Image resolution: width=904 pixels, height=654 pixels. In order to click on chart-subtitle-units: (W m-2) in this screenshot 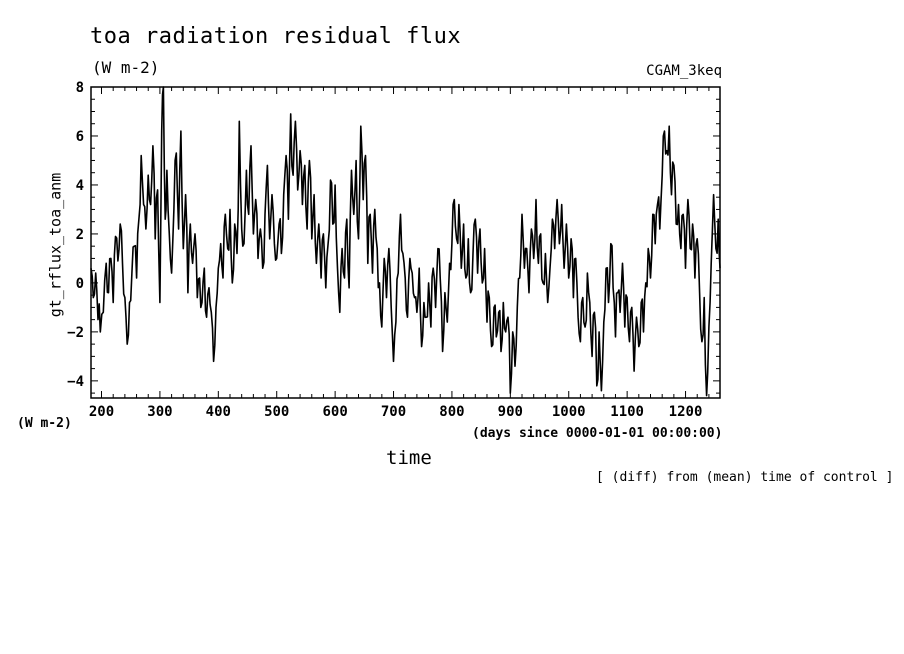, I will do `click(126, 67)`.